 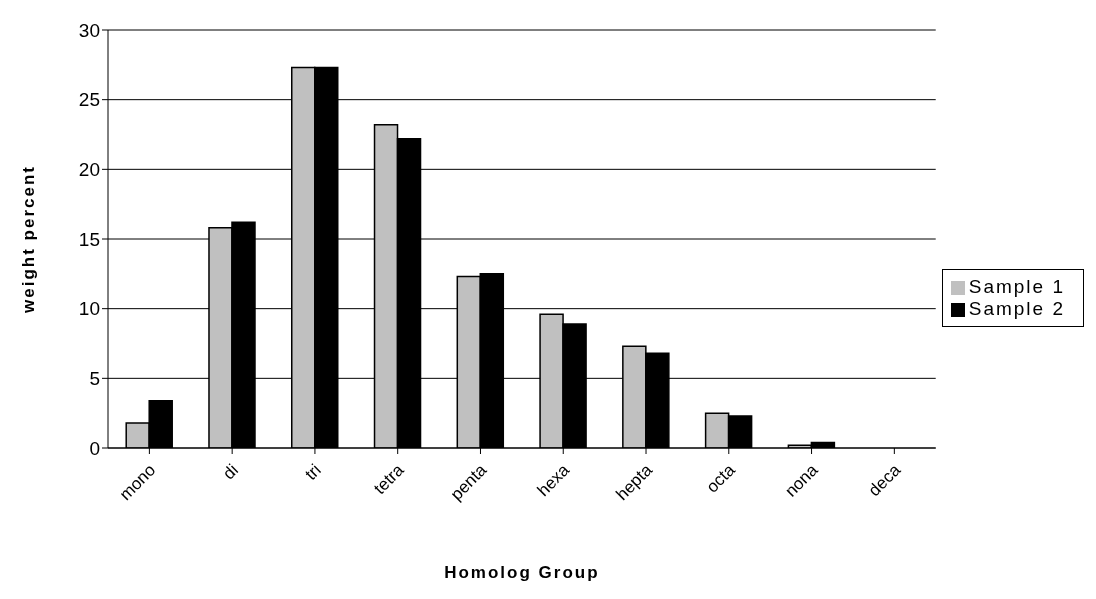 I want to click on y-tick-label: 0, so click(x=94, y=448).